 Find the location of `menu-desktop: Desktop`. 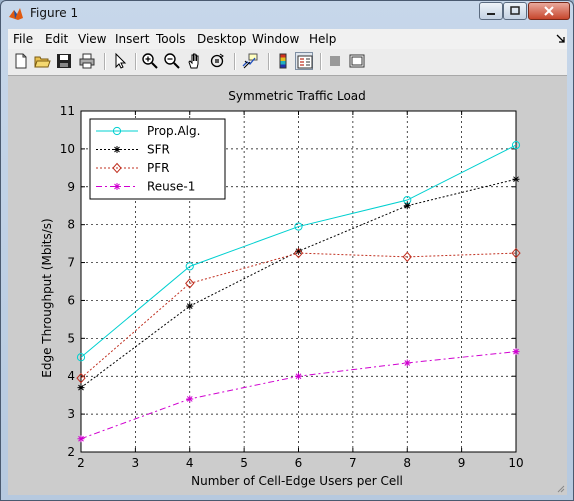

menu-desktop: Desktop is located at coordinates (222, 39).